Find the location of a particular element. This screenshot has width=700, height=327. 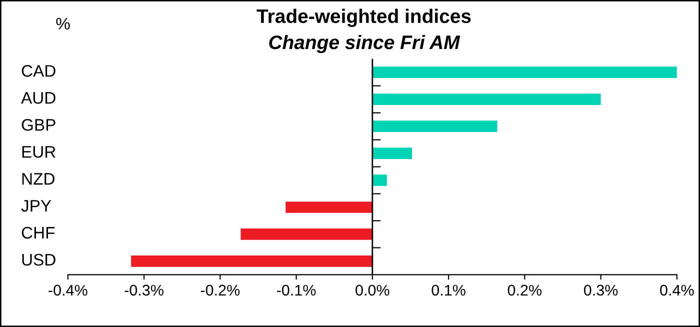

x-tick-label: -0.3% is located at coordinates (144, 290).